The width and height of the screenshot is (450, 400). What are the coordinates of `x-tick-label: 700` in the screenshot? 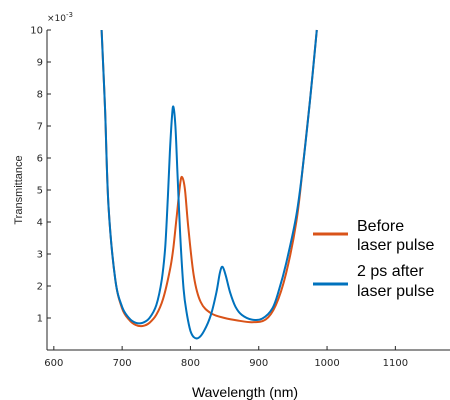 It's located at (122, 363).